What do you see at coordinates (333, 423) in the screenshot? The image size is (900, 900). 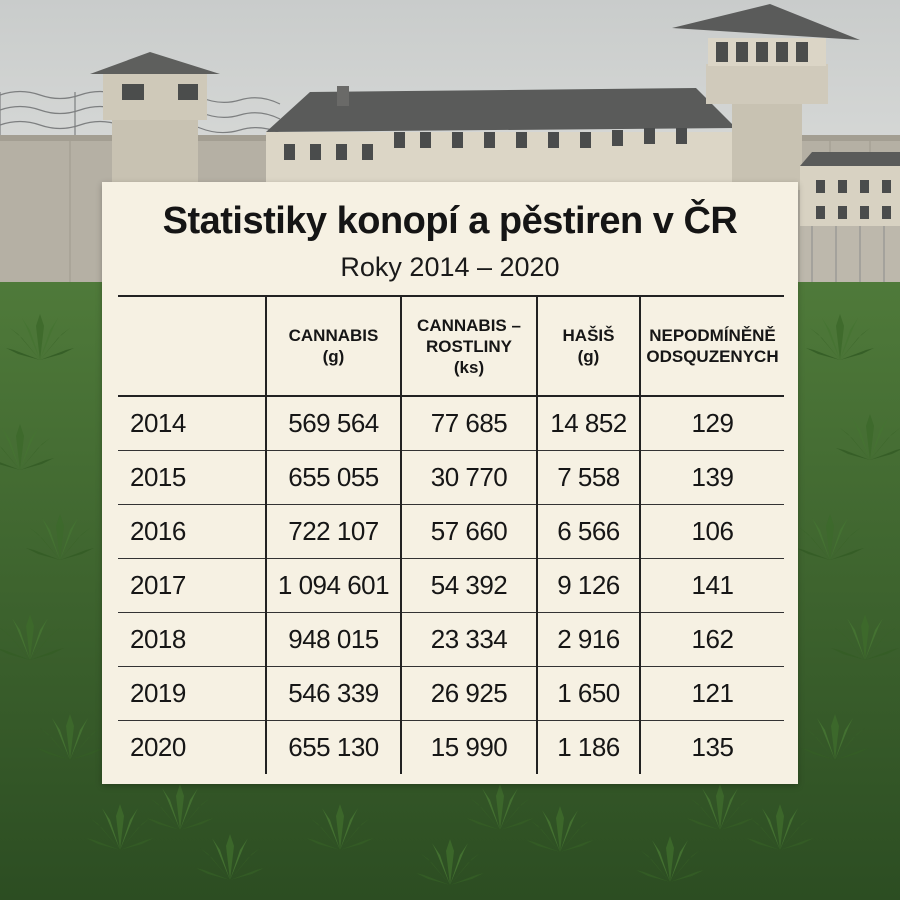 I see `cell-cannabis: 569 564` at bounding box center [333, 423].